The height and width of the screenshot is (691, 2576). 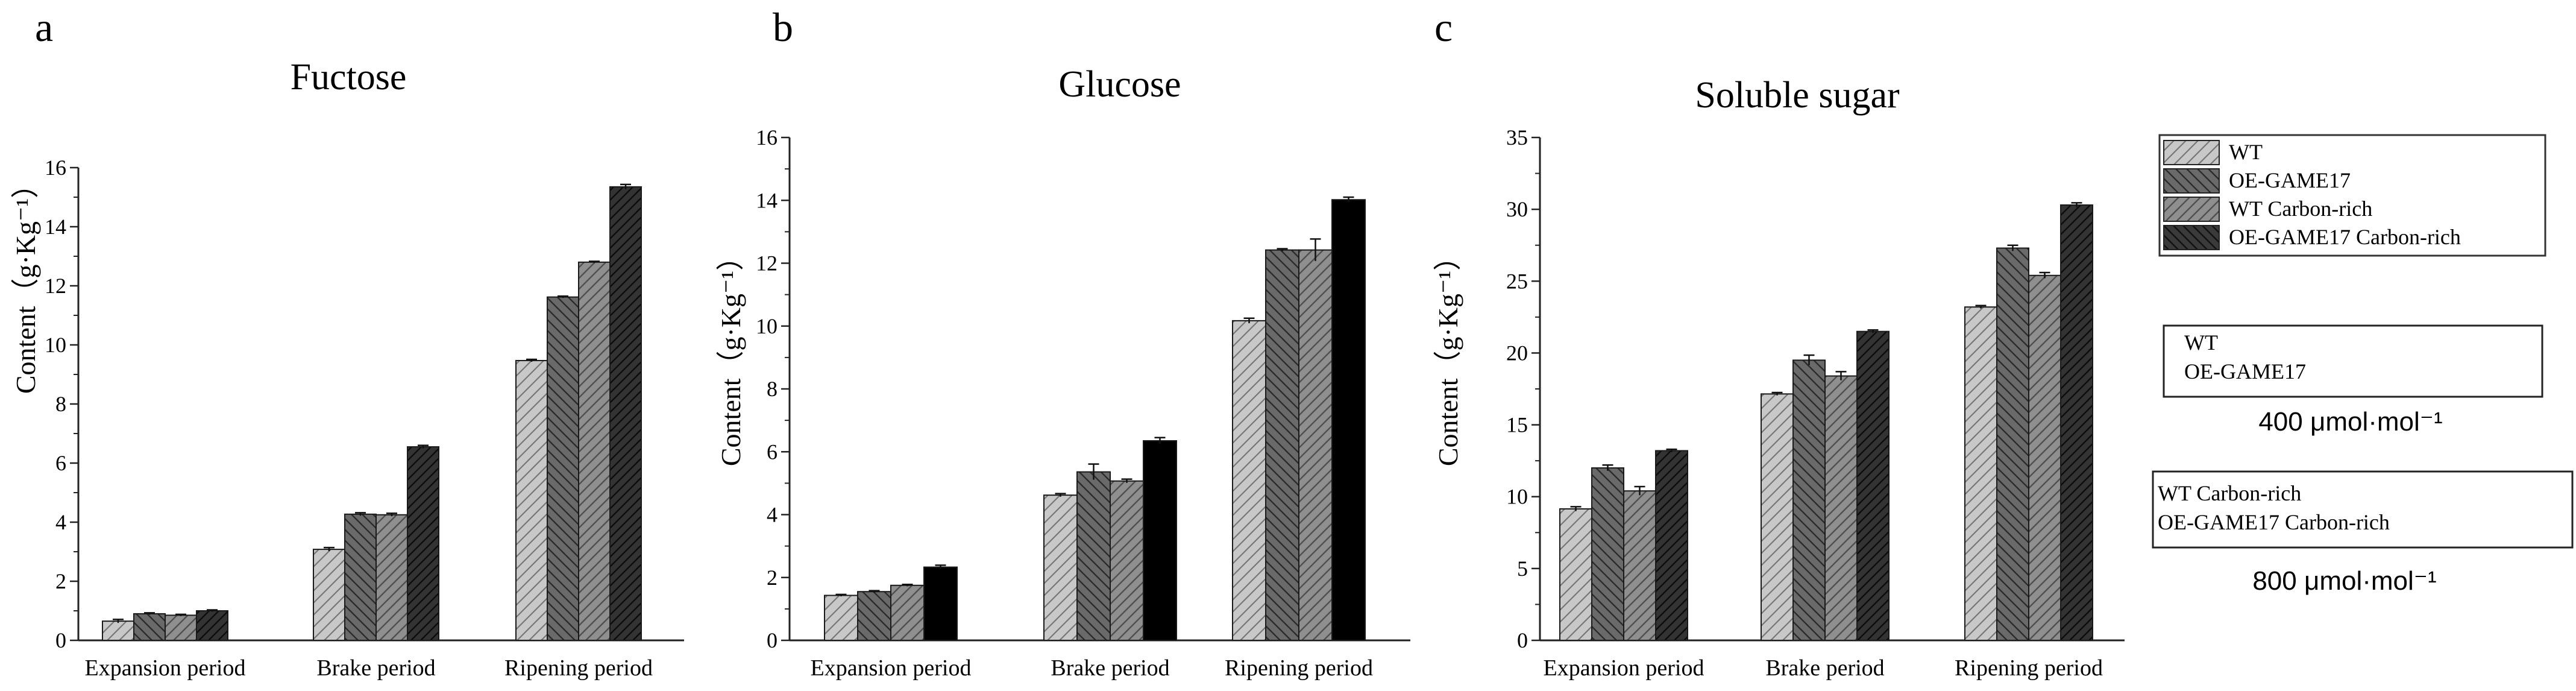 I want to click on chart-title: Soluble sugar, so click(x=1797, y=95).